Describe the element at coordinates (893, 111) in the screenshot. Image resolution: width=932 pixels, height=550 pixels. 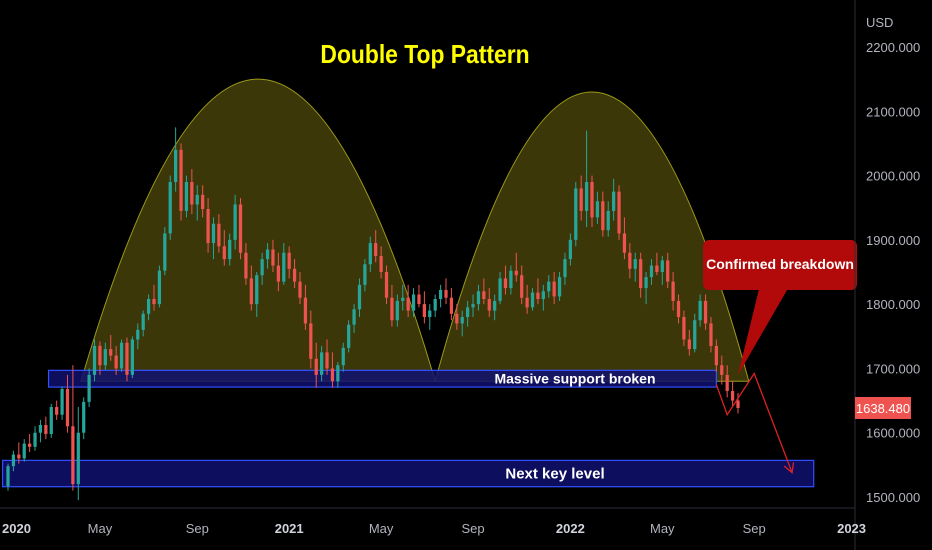
I see `y-tick-label: 2100.000` at that location.